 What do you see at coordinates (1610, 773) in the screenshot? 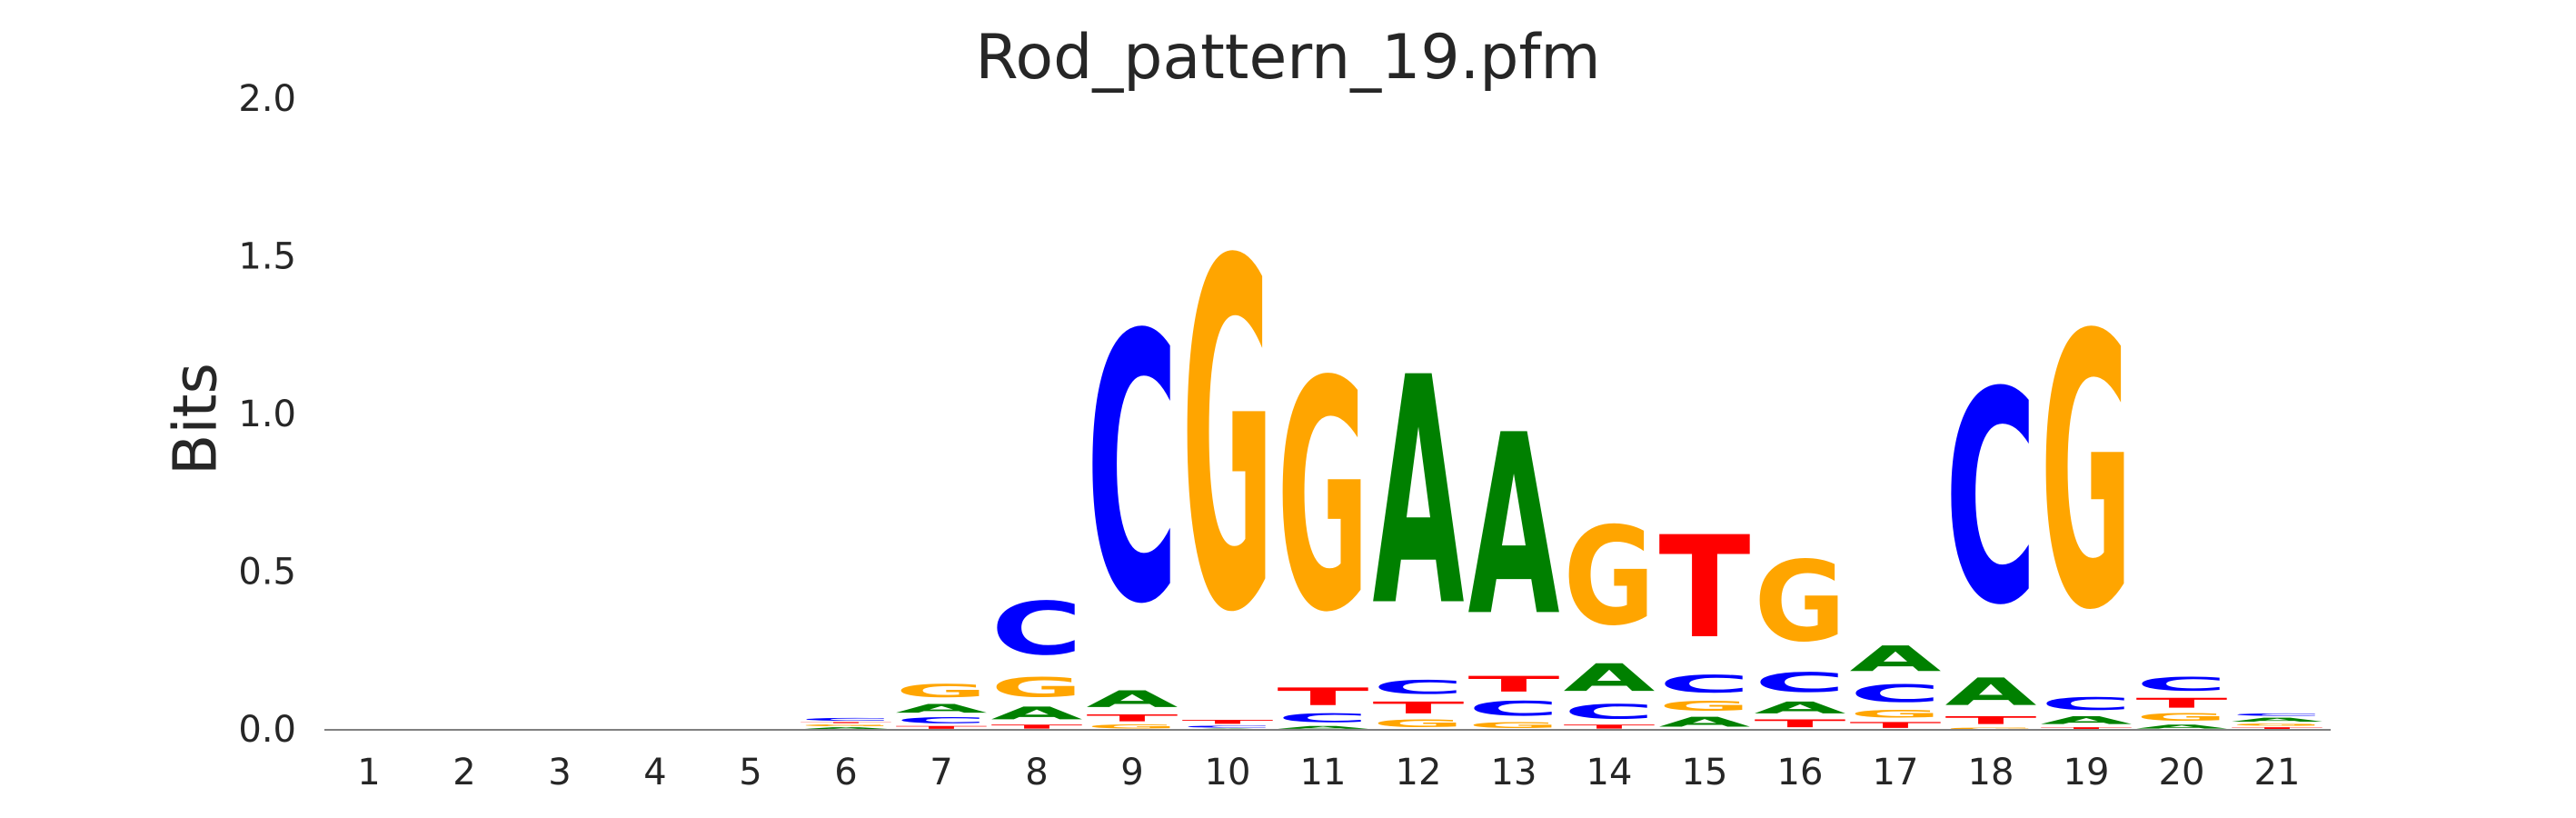
I see `x-tick-label: 14` at bounding box center [1610, 773].